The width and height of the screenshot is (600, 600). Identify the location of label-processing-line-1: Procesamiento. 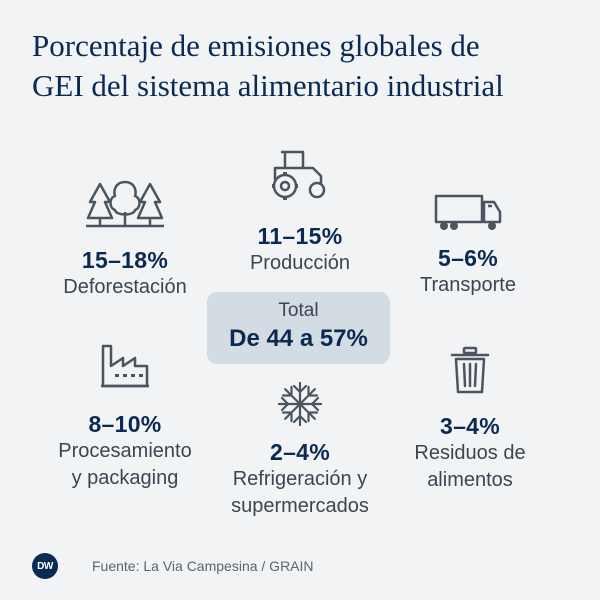
(125, 451).